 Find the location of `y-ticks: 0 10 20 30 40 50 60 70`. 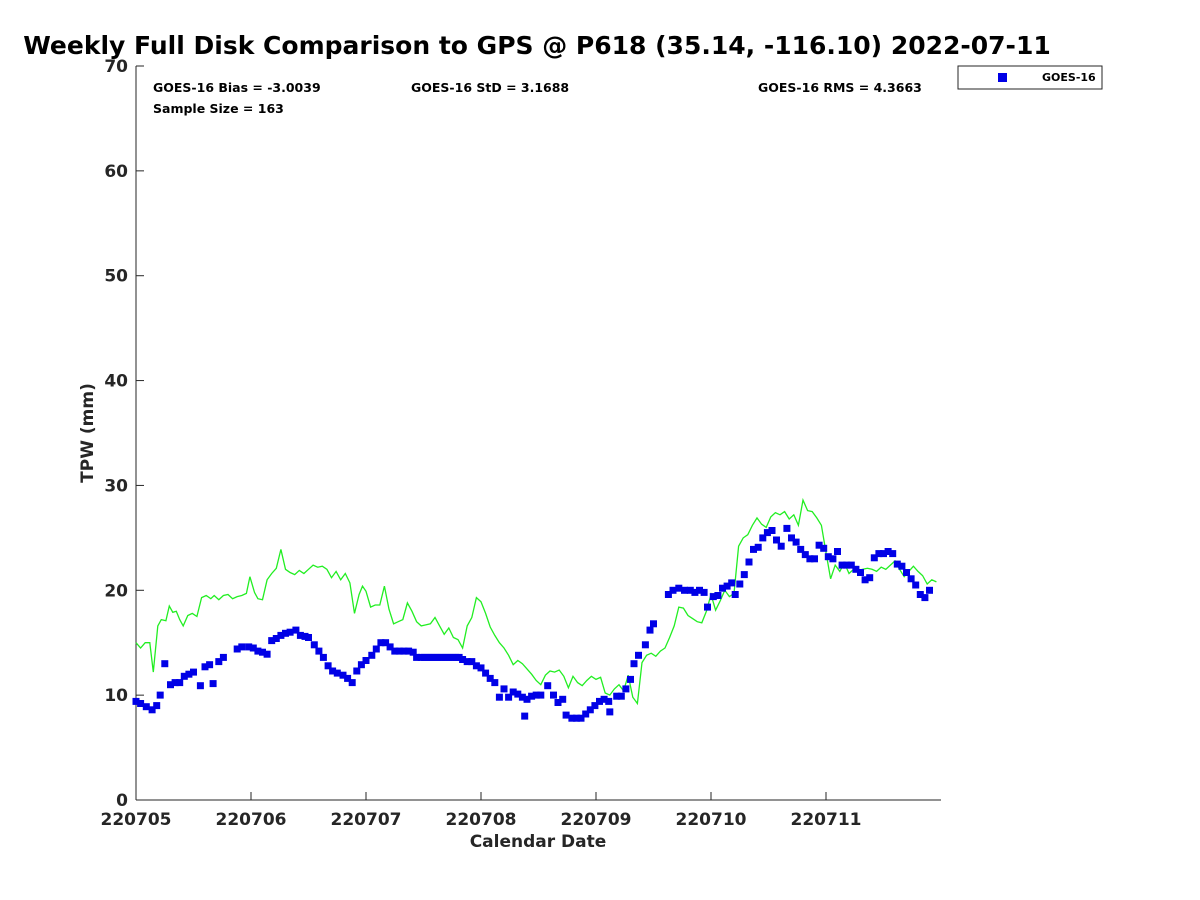

y-ticks: 0 10 20 30 40 50 60 70 is located at coordinates (124, 434).